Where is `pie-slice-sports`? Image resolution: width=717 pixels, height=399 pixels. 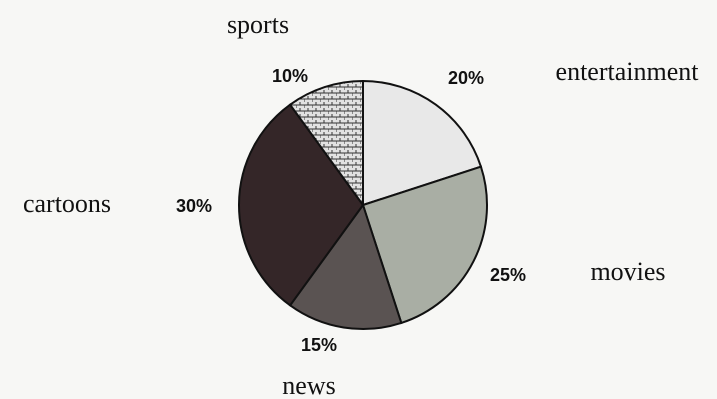
pie-slice-sports is located at coordinates (326, 144).